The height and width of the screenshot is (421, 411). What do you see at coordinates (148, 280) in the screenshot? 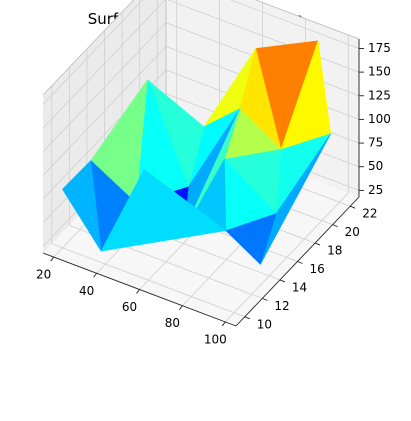
I see `y-grid-floor` at bounding box center [148, 280].